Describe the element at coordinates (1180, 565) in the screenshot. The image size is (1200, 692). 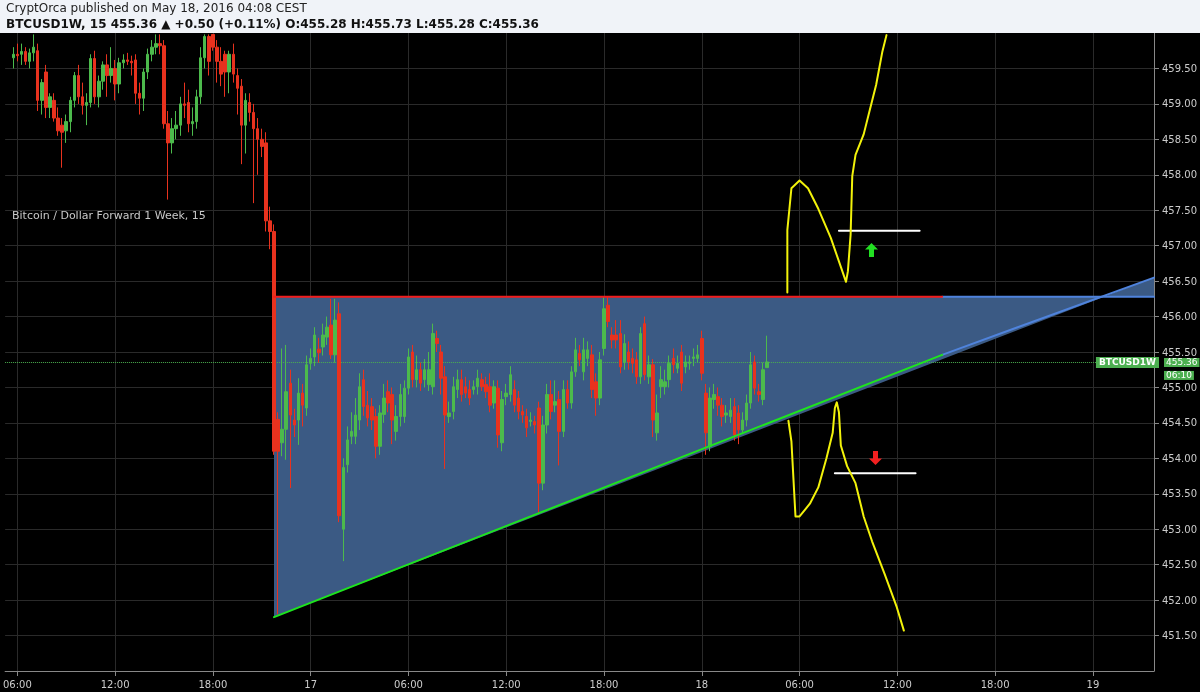
I see `y-tick-label: 452.50` at that location.